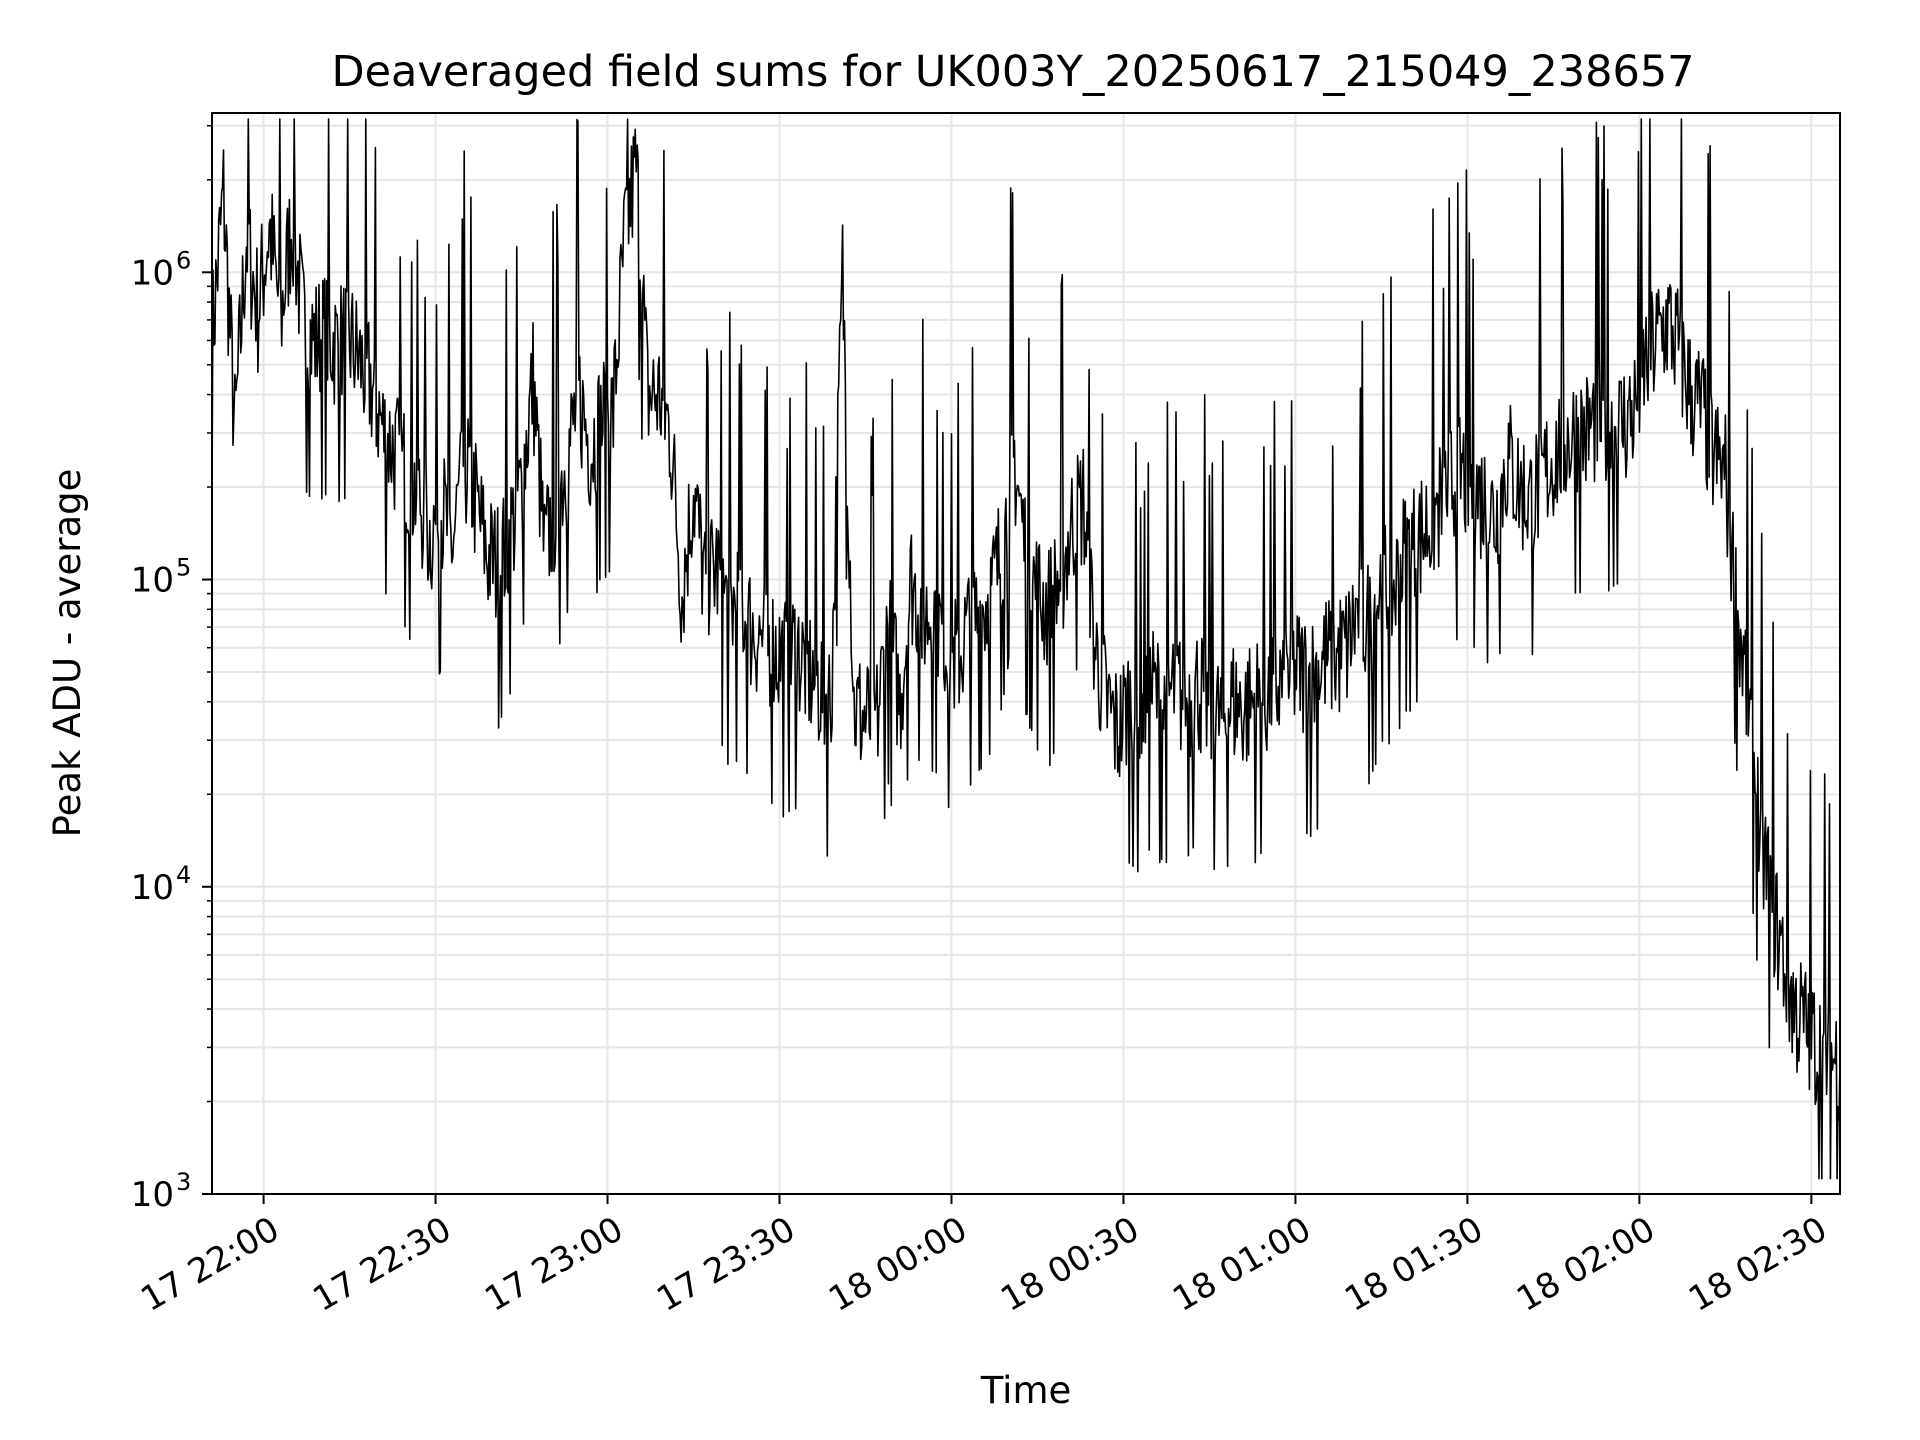 The image size is (1920, 1440). I want to click on y-axis-label: Peak ADU - average, so click(67, 653).